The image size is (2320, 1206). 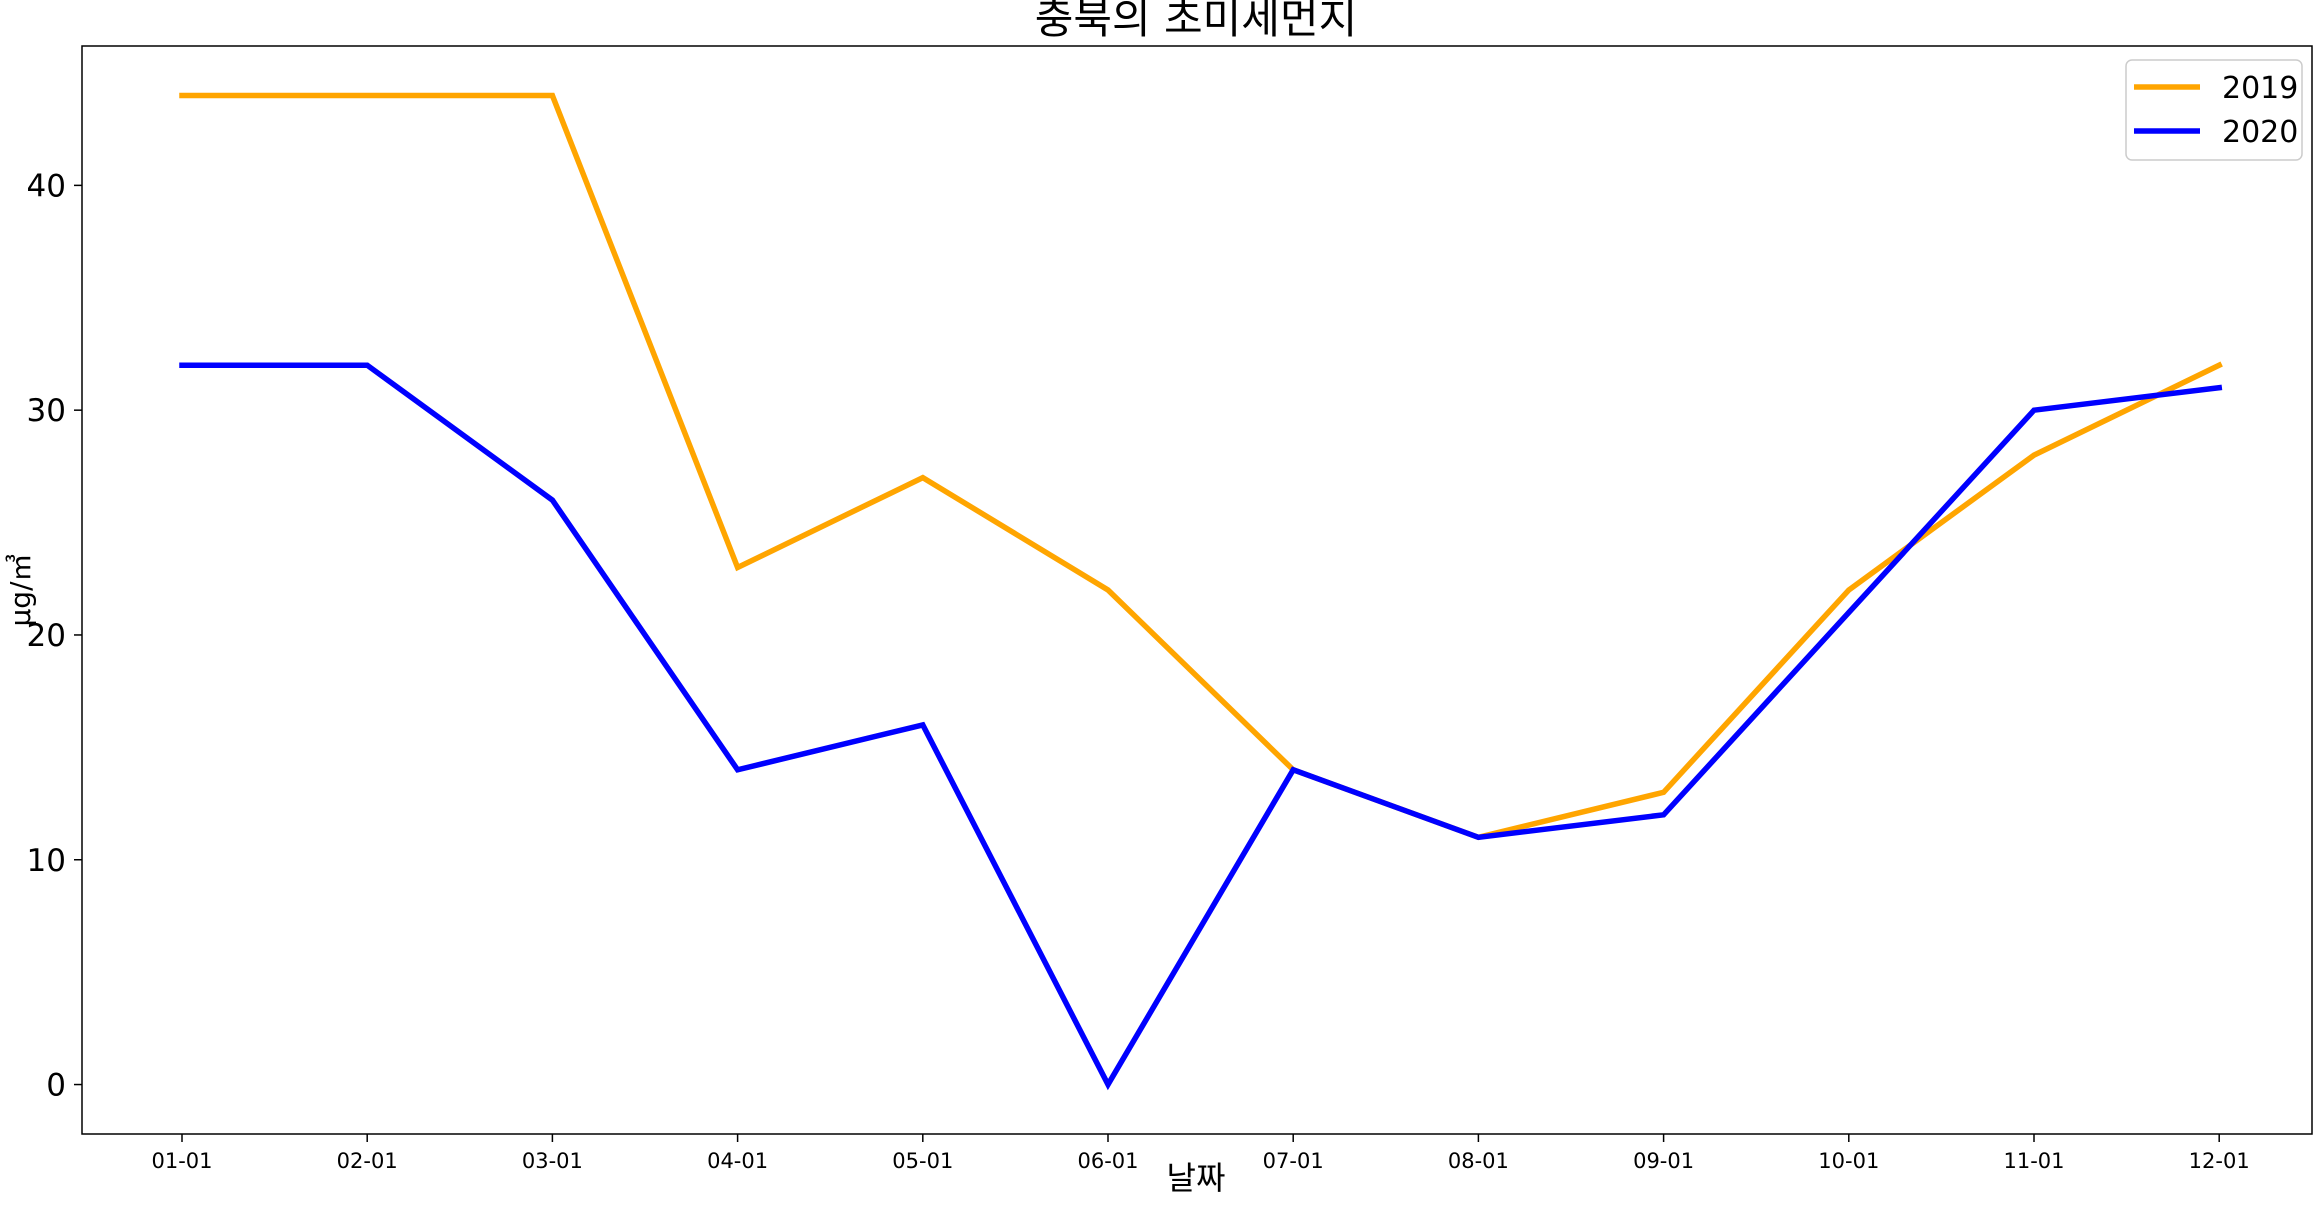 I want to click on y-tick-label: 20, so click(x=46, y=636).